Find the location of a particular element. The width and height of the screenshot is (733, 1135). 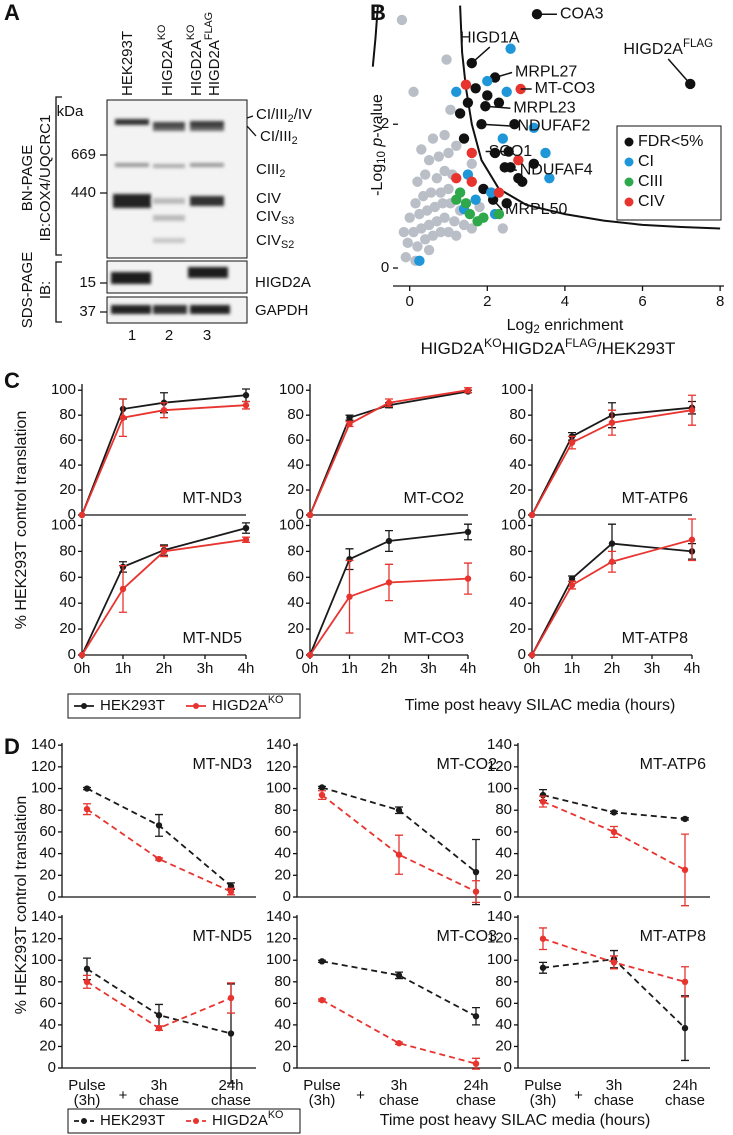

side-label: SDS-PAGE is located at coordinates (27, 290).